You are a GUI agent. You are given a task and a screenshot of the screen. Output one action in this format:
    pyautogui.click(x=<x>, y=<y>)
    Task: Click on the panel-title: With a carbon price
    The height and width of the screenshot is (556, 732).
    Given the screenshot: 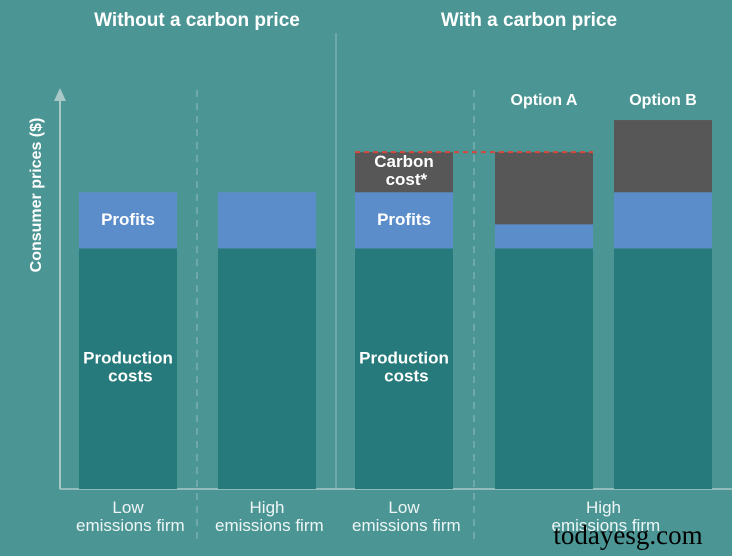 What is the action you would take?
    pyautogui.click(x=529, y=20)
    